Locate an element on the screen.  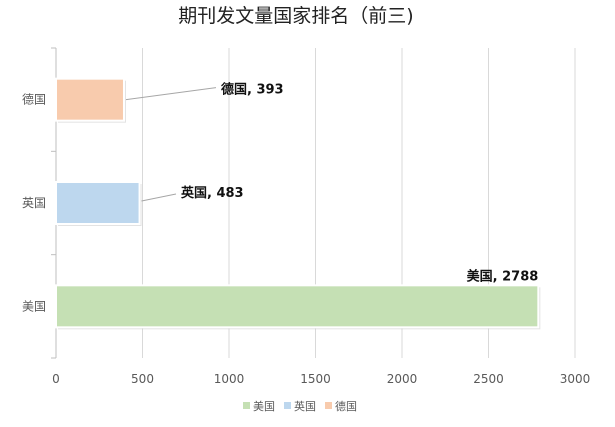
x-tick-label: 2000 is located at coordinates (402, 379).